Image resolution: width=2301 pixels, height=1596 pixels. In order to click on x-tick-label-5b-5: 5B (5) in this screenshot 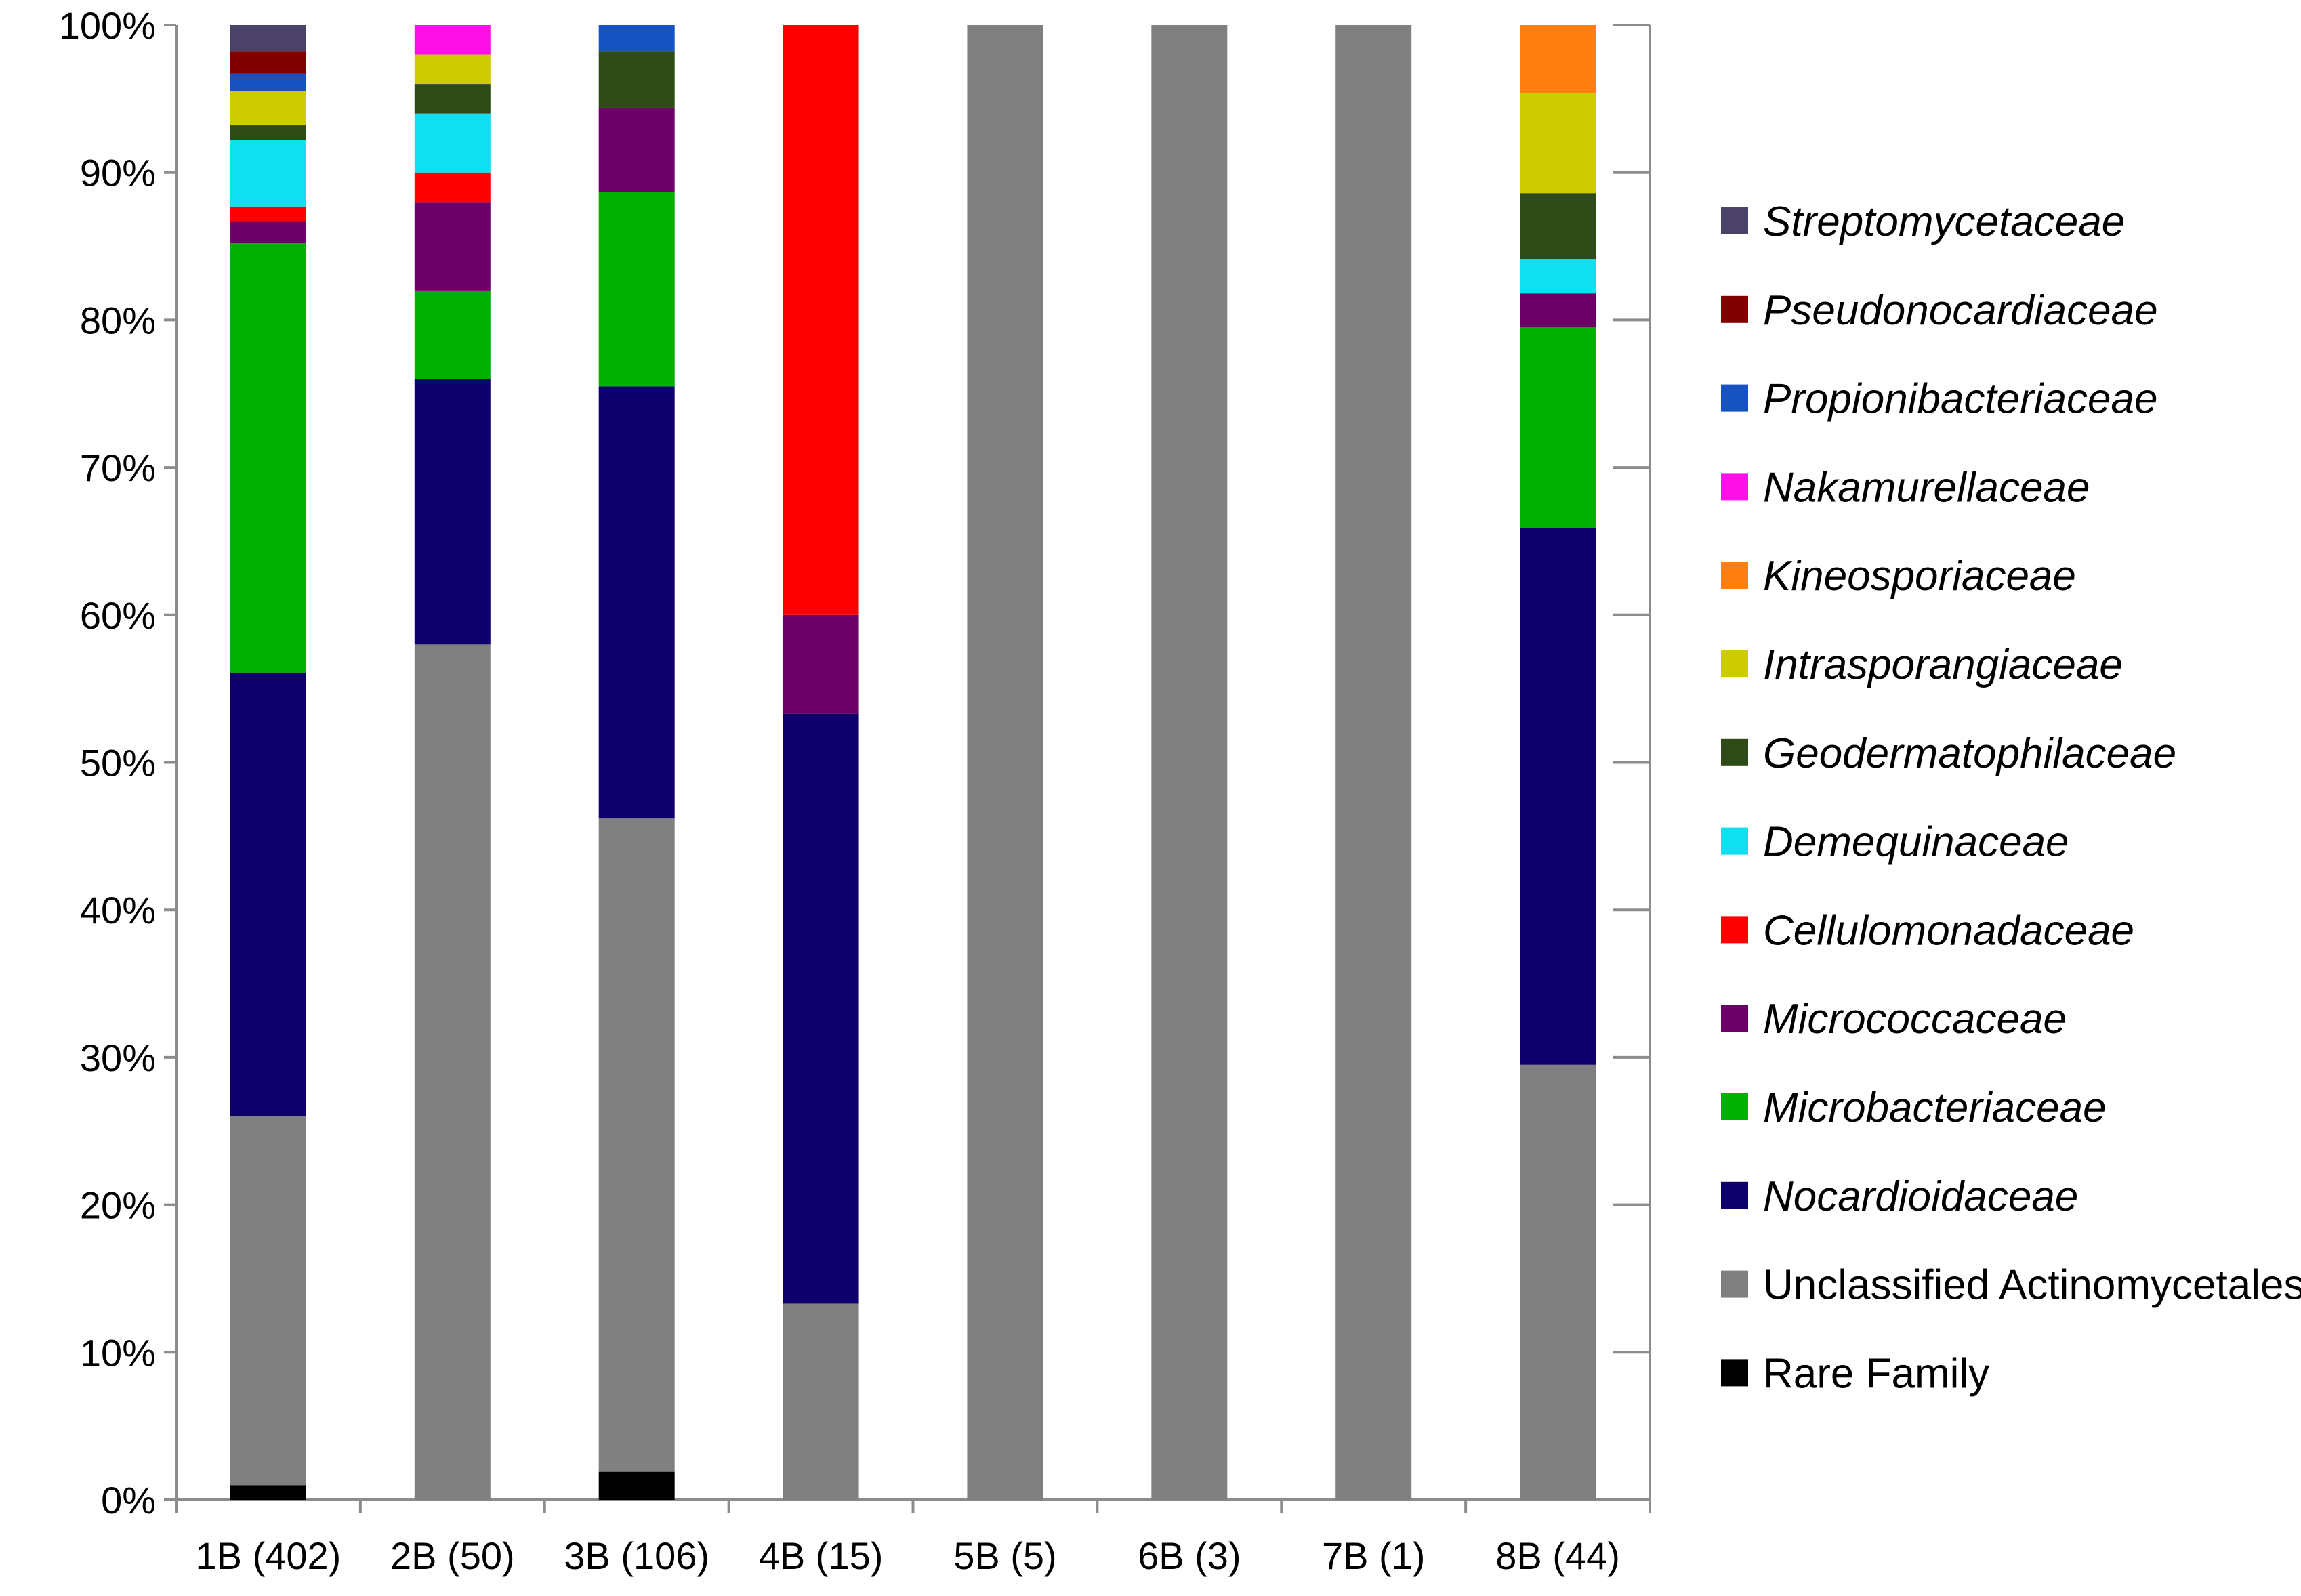, I will do `click(1005, 1555)`.